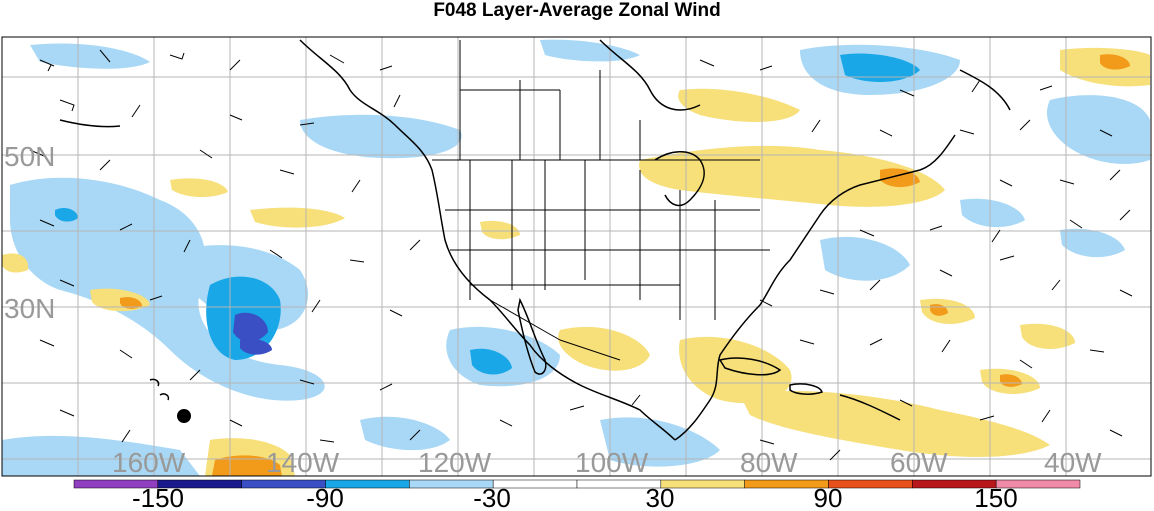  Describe the element at coordinates (149, 462) in the screenshot. I see `lon-label-160w: 160W` at that location.